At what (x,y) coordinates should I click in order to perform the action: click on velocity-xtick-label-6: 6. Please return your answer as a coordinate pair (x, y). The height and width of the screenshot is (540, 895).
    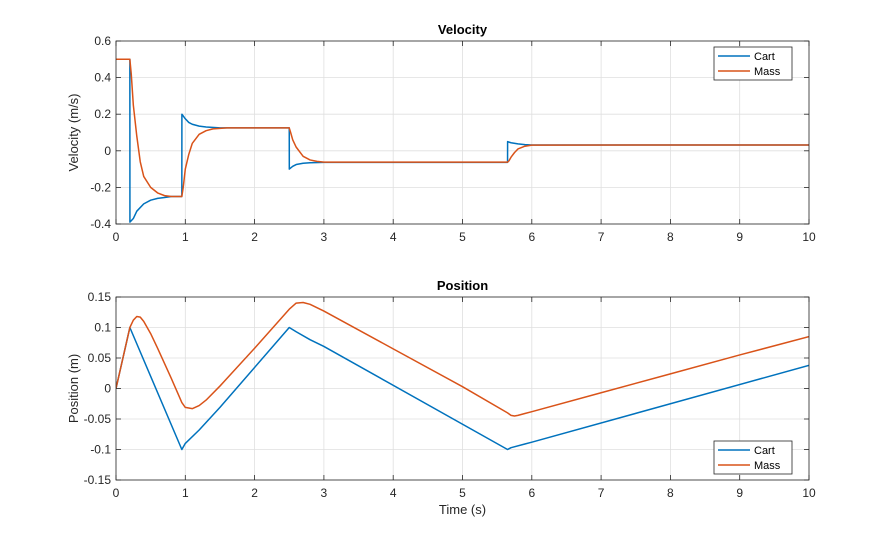
    Looking at the image, I should click on (531, 237).